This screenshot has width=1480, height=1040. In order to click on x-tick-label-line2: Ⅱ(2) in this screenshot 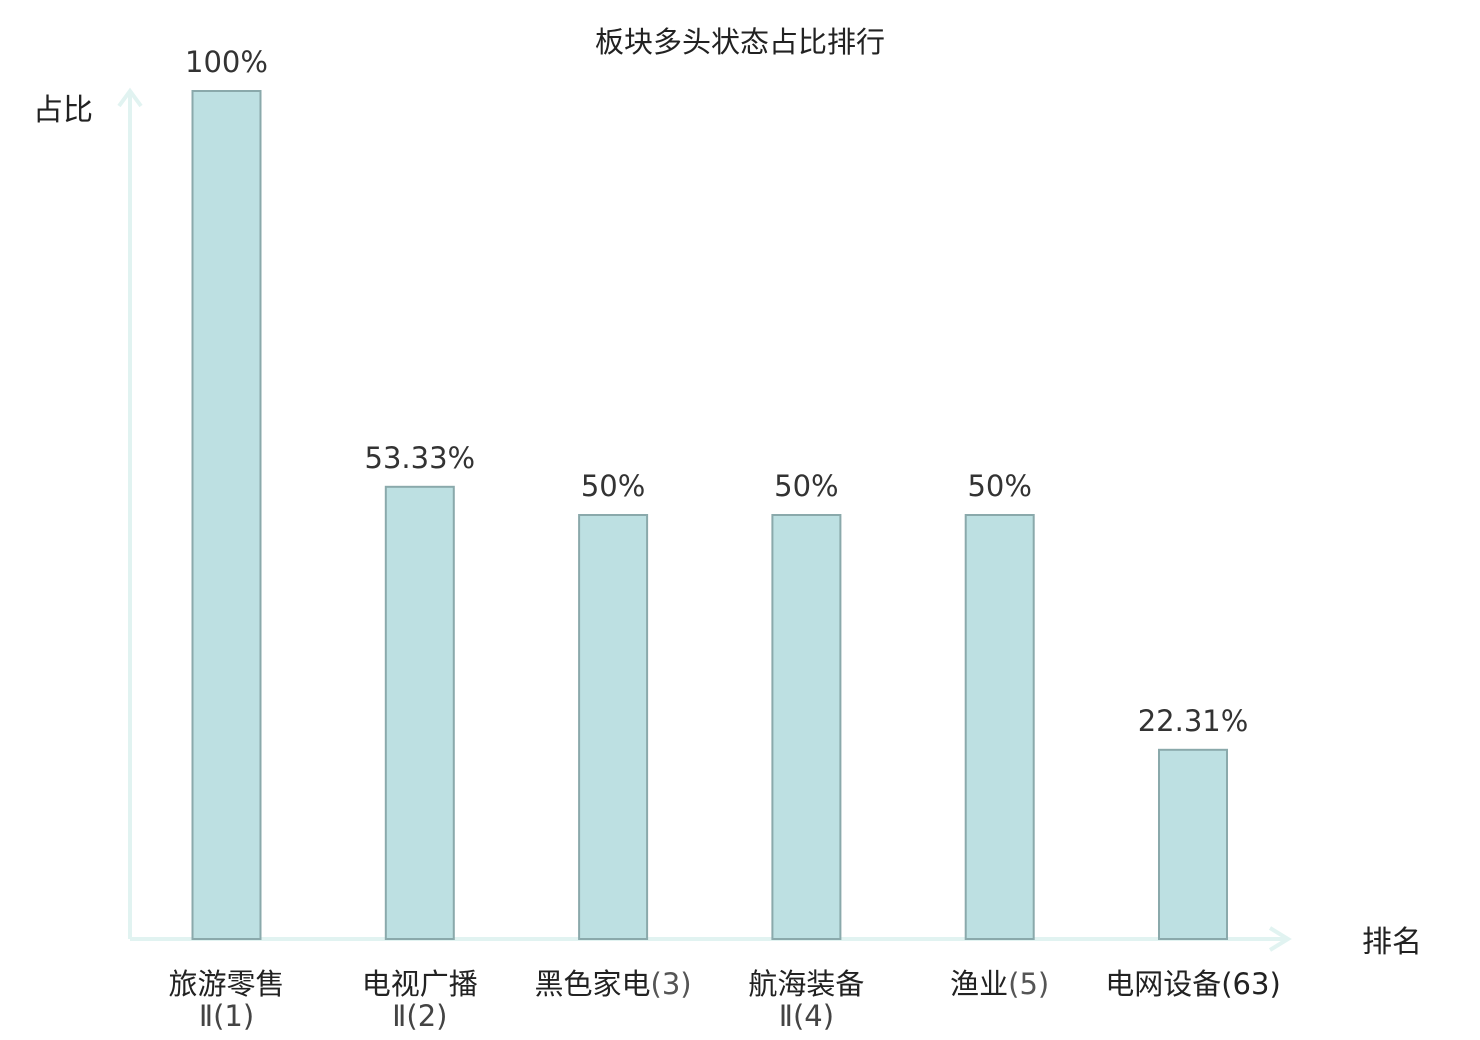, I will do `click(419, 1016)`.